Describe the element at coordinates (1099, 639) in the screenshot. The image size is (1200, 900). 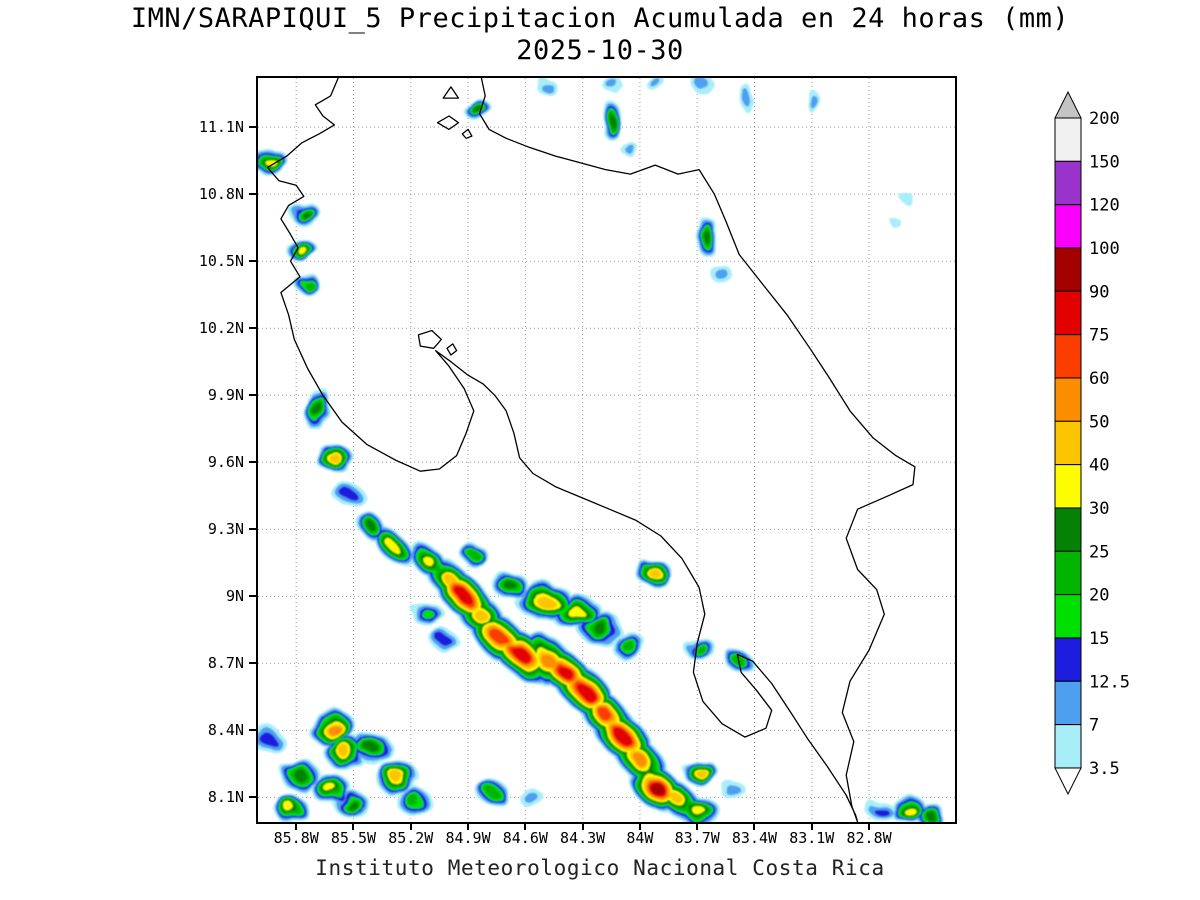
I see `colorbar-label: 15` at that location.